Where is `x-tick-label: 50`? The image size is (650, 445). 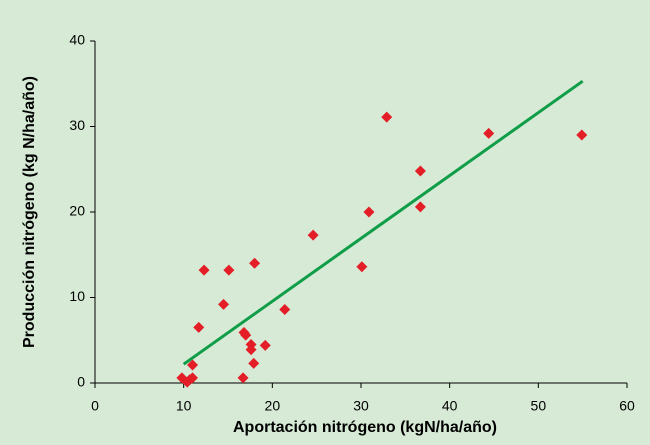 x-tick-label: 50 is located at coordinates (539, 406).